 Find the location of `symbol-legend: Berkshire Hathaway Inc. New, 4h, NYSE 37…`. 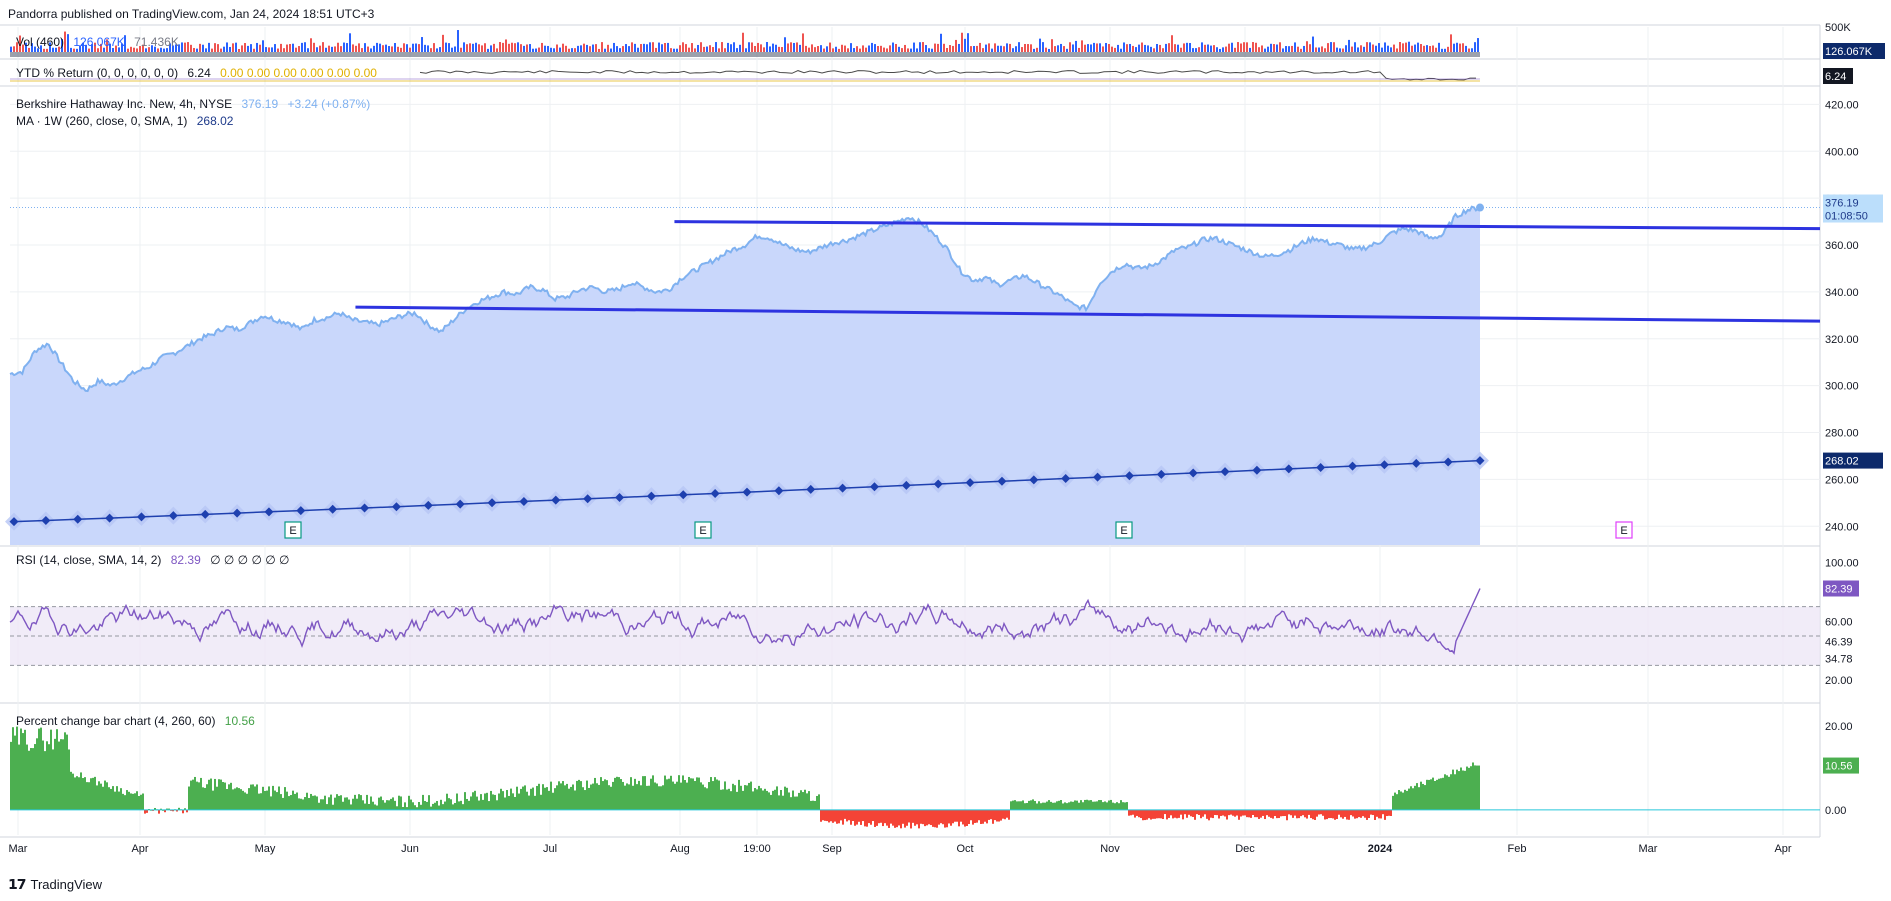

symbol-legend: Berkshire Hathaway Inc. New, 4h, NYSE 37… is located at coordinates (193, 104).